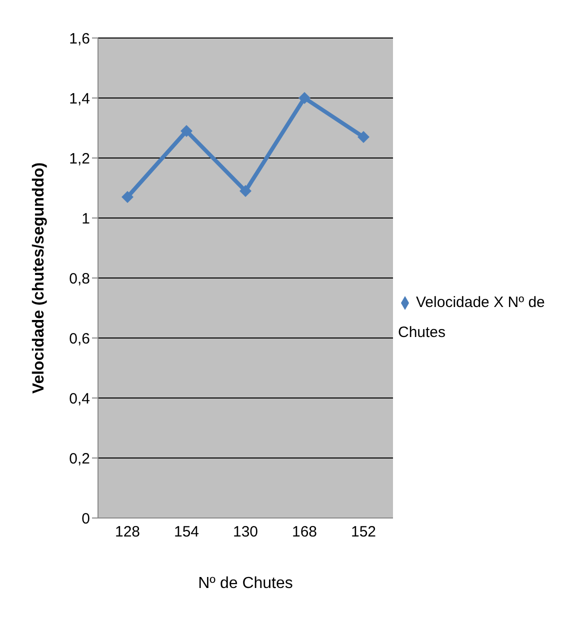 The image size is (568, 630). I want to click on y-tick-label: 1,6, so click(79, 39).